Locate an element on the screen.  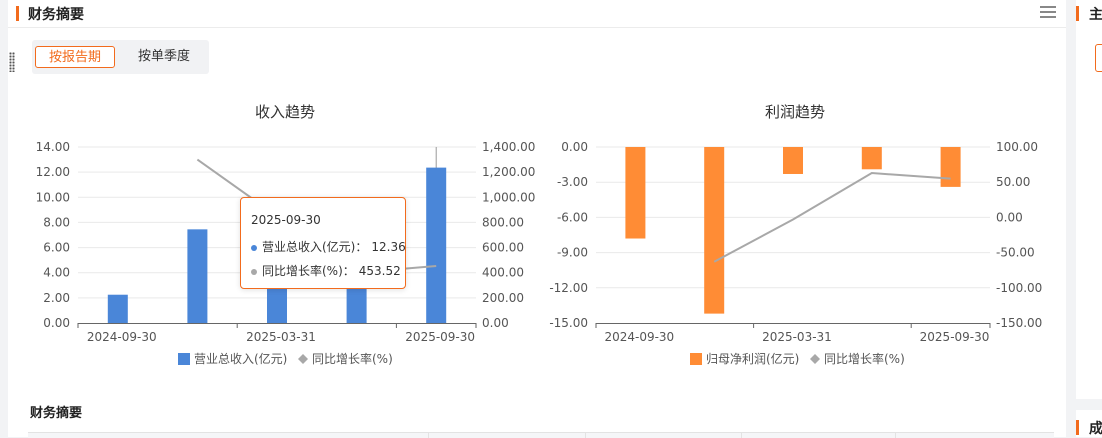
right-axis-tick-label: -150.00 is located at coordinates (1019, 323).